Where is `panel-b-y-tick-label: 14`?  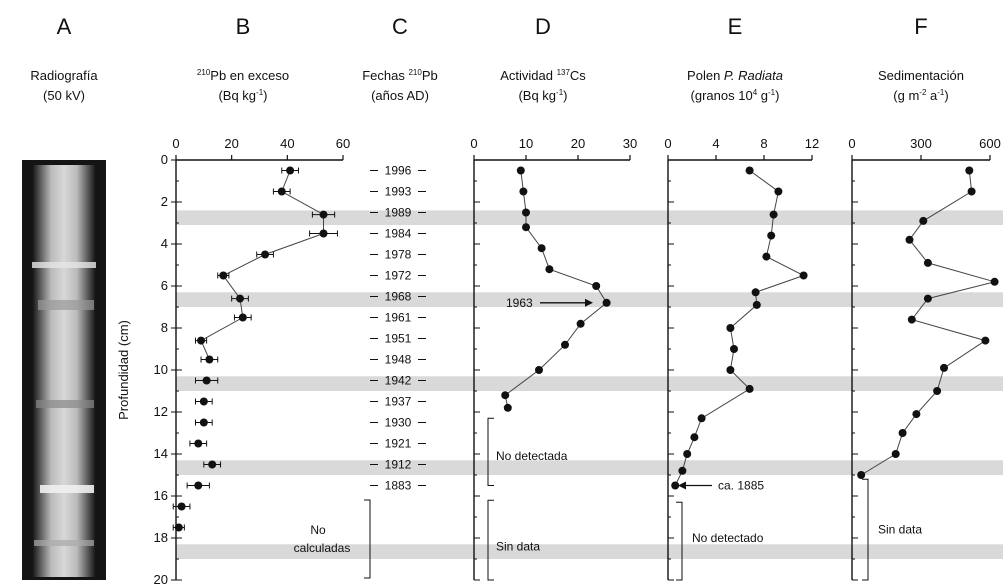 panel-b-y-tick-label: 14 is located at coordinates (161, 453).